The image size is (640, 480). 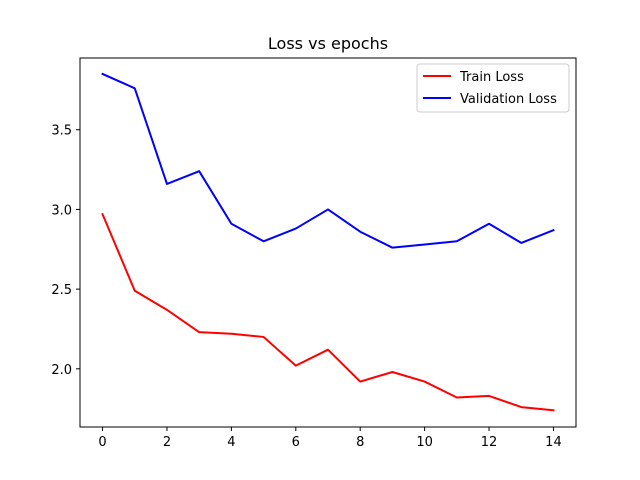 I want to click on y-tick-label: 2.0, so click(x=61, y=370).